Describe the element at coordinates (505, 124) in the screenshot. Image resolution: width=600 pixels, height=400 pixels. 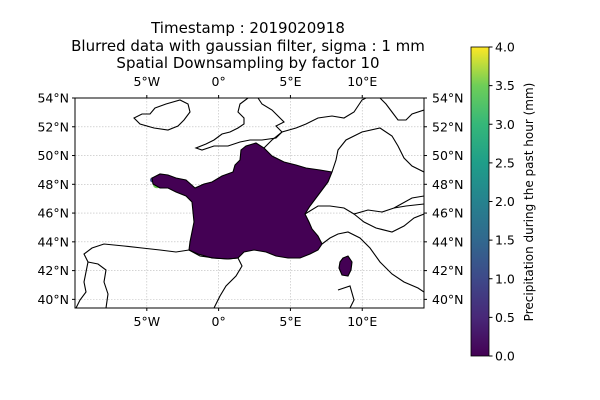
I see `colorbar-tick-label: 3.0` at that location.